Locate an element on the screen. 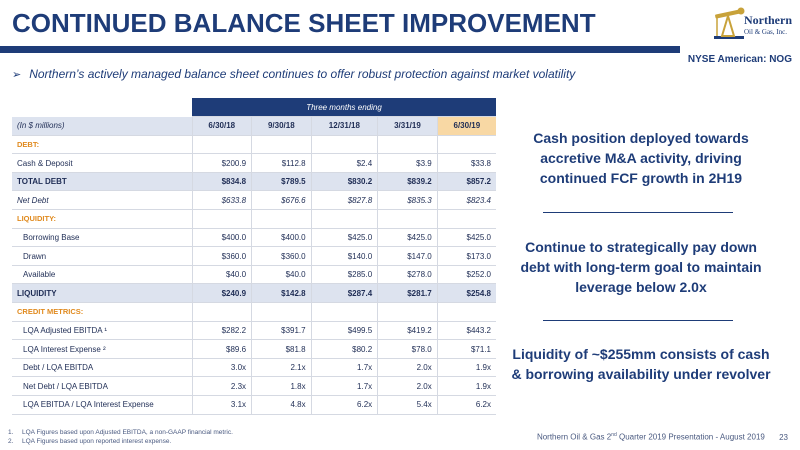 Image resolution: width=800 pixels, height=450 pixels. table-cell: 3.1x is located at coordinates (221, 405).